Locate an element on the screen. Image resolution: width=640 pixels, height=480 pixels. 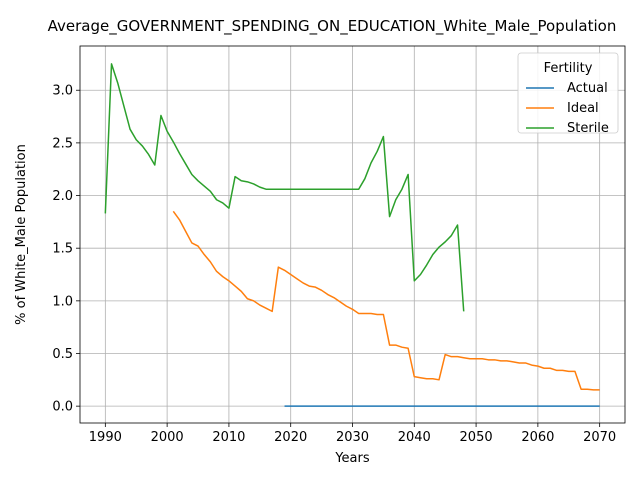
legend-label-ideal: Ideal is located at coordinates (583, 108).